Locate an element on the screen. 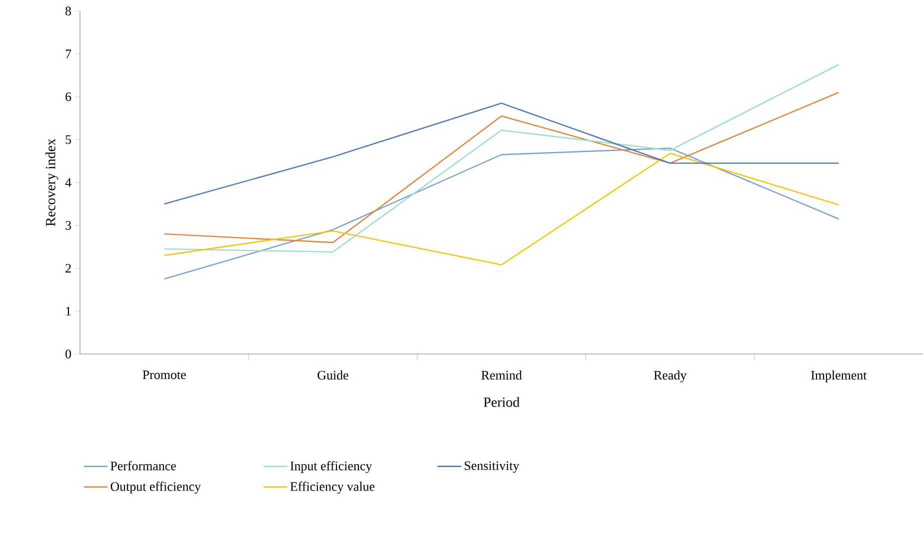 The image size is (923, 544). legend-label: Sensitivity is located at coordinates (492, 467).